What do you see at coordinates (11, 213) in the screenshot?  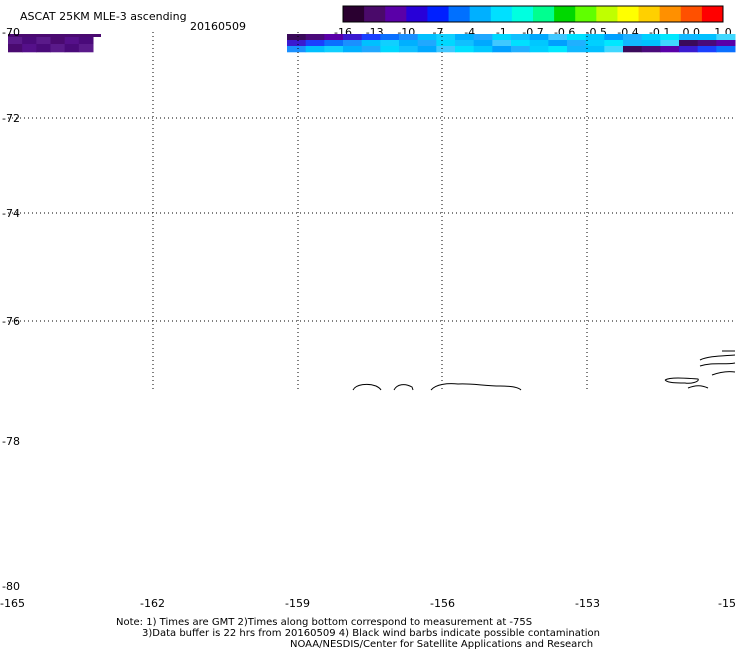 I see `y-tick-label: -74` at bounding box center [11, 213].